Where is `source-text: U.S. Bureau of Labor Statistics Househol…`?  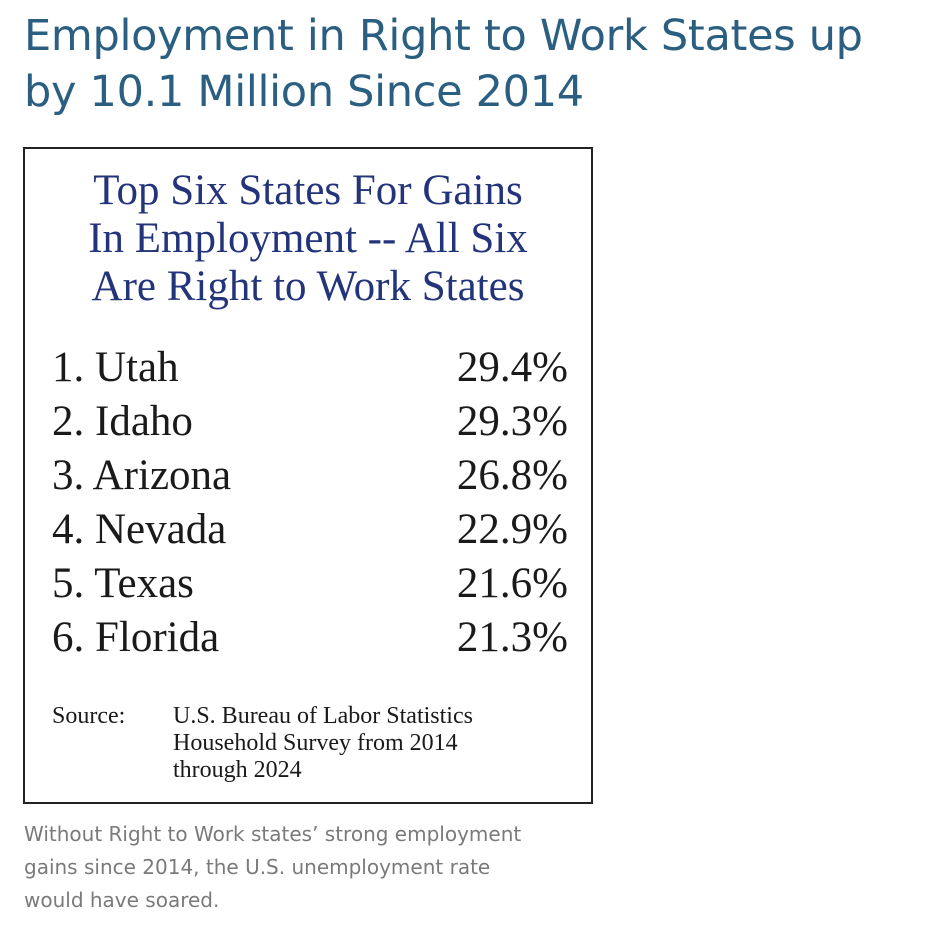
source-text: U.S. Bureau of Labor Statistics Househol… is located at coordinates (363, 743).